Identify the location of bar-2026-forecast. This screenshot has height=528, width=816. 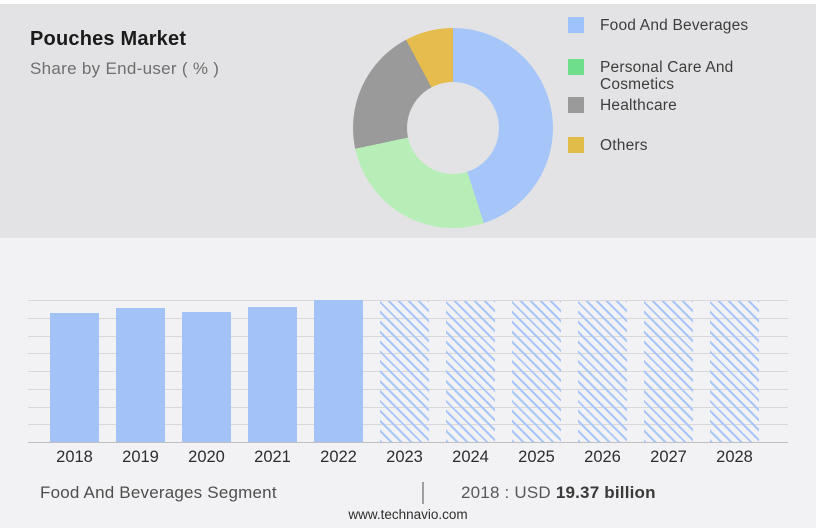
(602, 371).